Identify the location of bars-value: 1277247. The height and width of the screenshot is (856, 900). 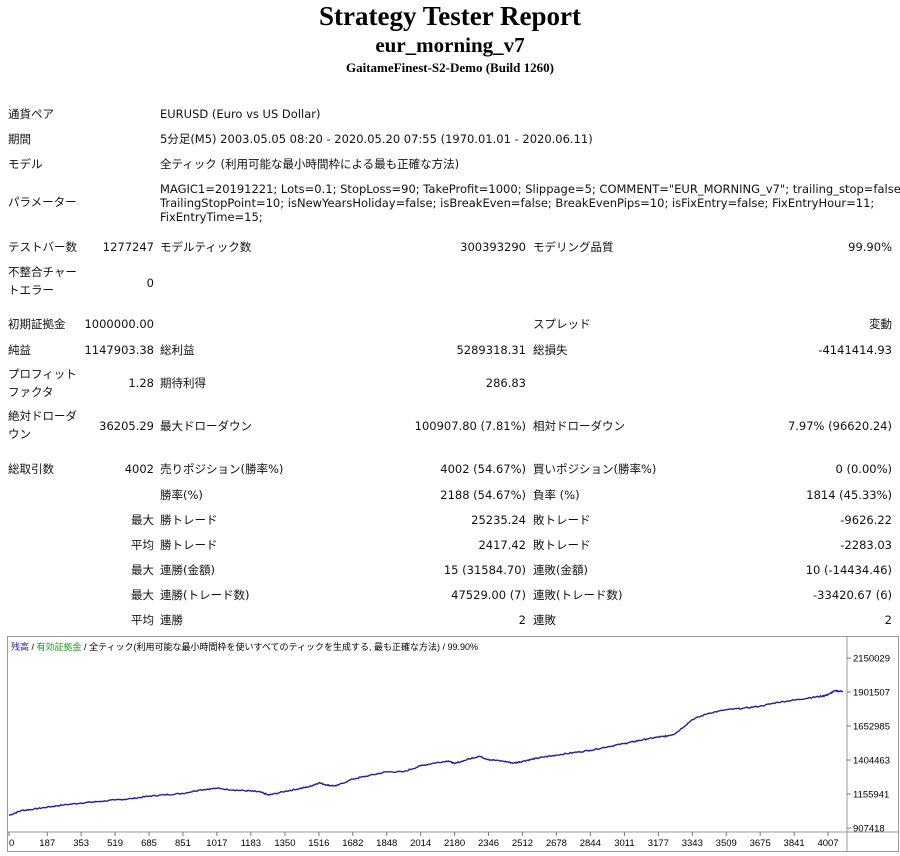
(128, 247).